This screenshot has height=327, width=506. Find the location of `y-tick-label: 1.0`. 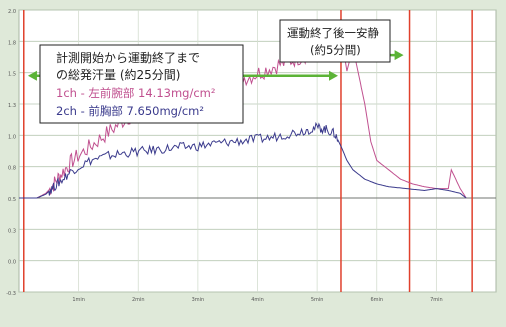

y-tick-label: 1.0 is located at coordinates (12, 137).